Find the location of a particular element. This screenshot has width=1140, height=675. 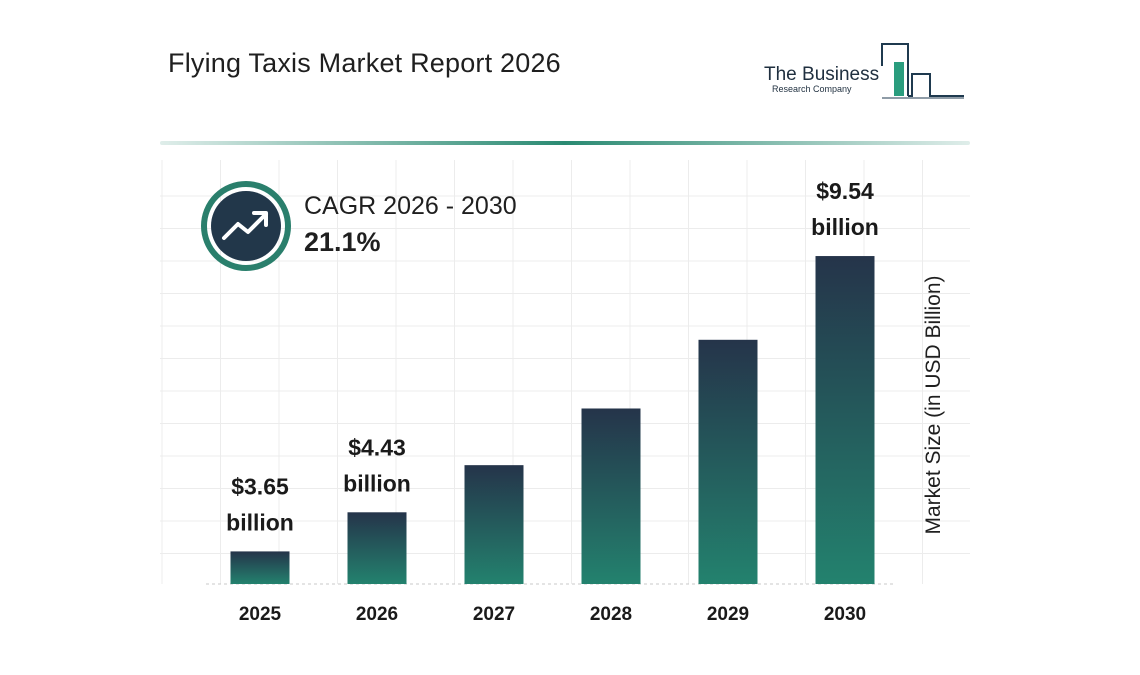

x-tick-2026: 2026 is located at coordinates (377, 614).